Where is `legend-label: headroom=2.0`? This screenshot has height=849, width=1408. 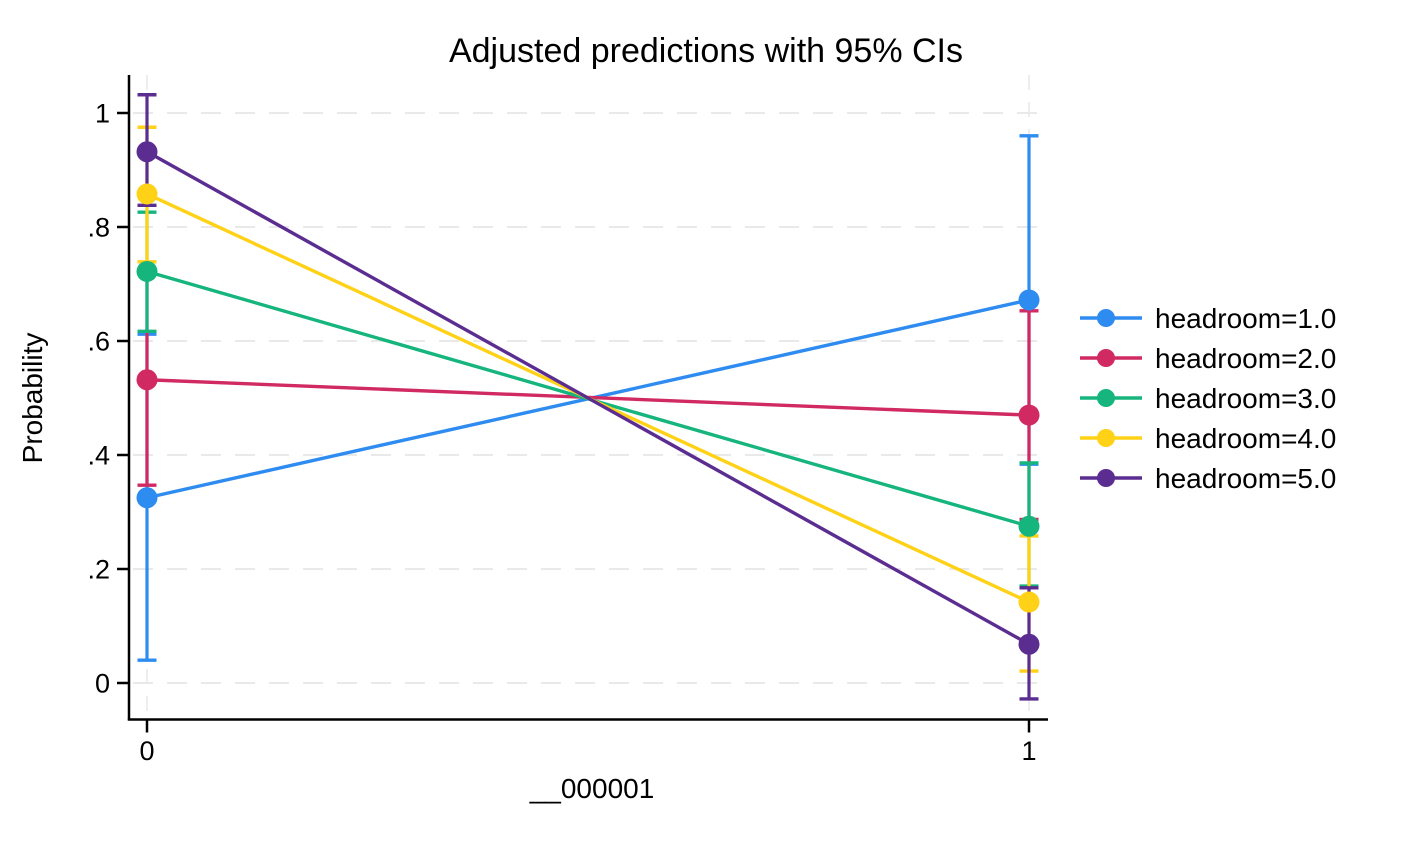 legend-label: headroom=2.0 is located at coordinates (1245, 358).